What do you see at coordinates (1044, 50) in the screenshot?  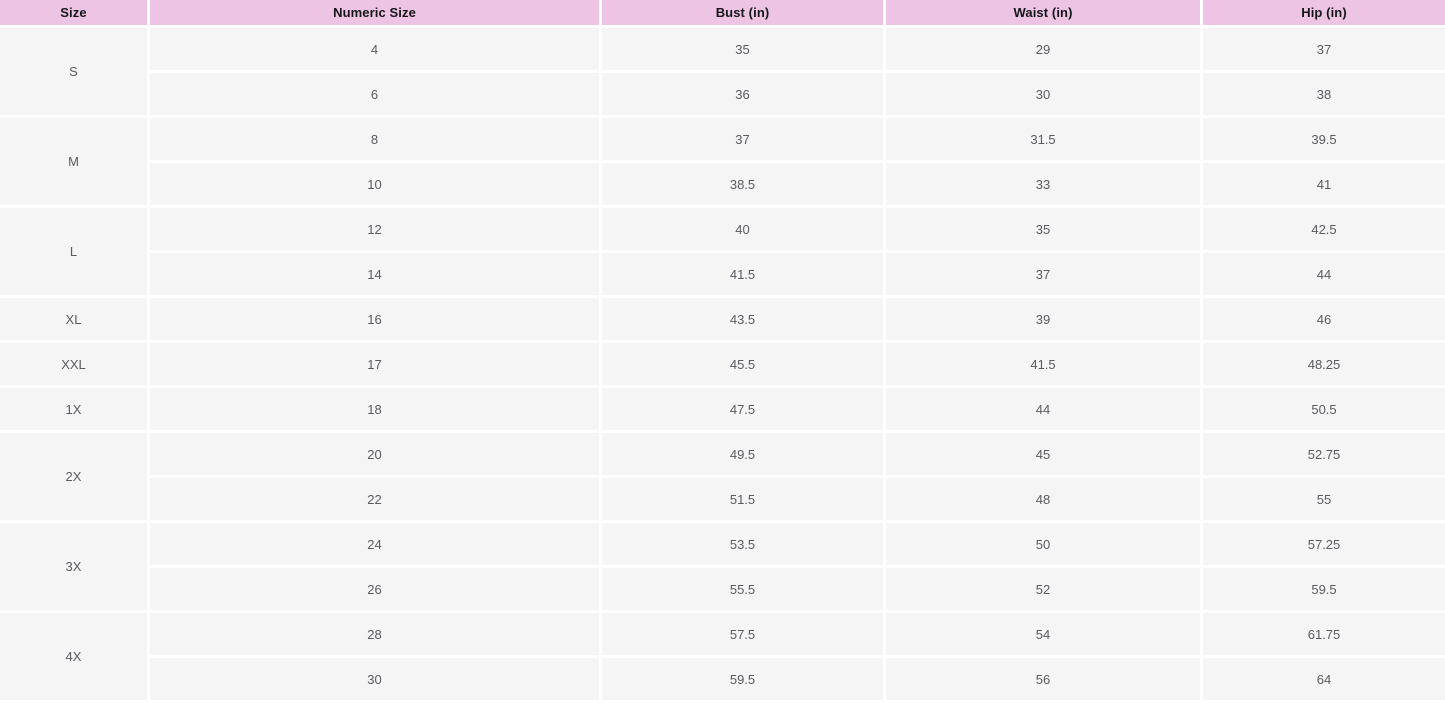 I see `cell-waist: 29` at bounding box center [1044, 50].